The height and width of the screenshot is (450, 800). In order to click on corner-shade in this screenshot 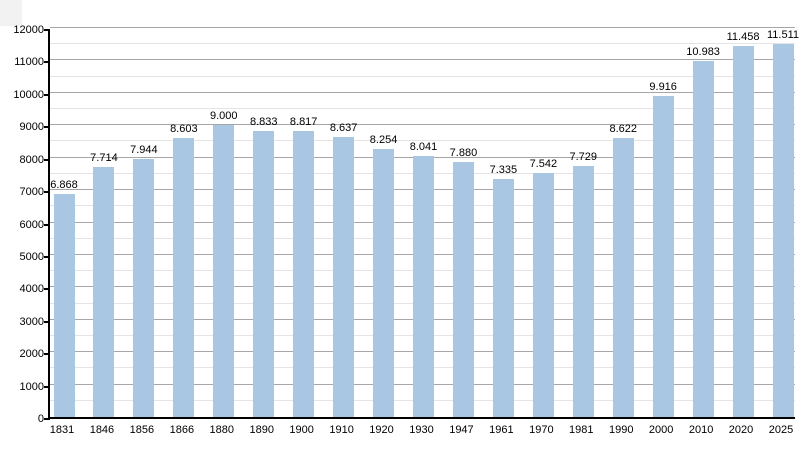, I will do `click(11, 13)`.